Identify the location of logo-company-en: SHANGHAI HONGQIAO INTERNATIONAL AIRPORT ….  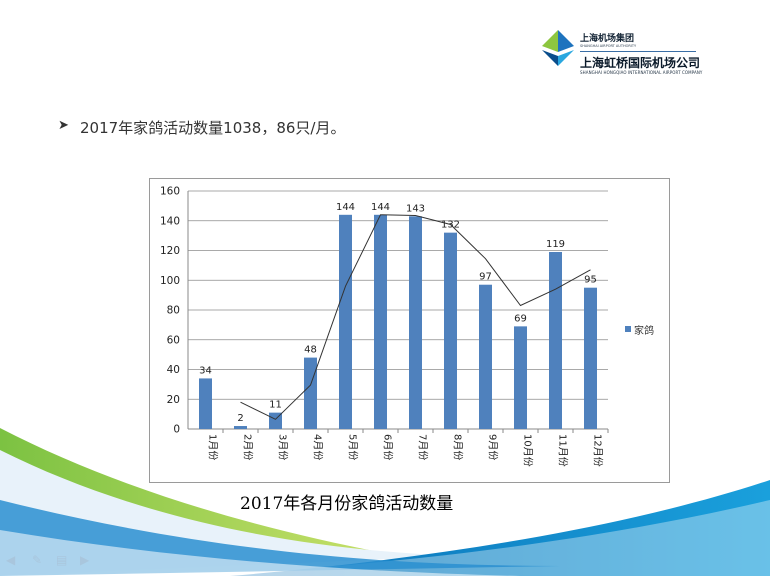
(641, 72).